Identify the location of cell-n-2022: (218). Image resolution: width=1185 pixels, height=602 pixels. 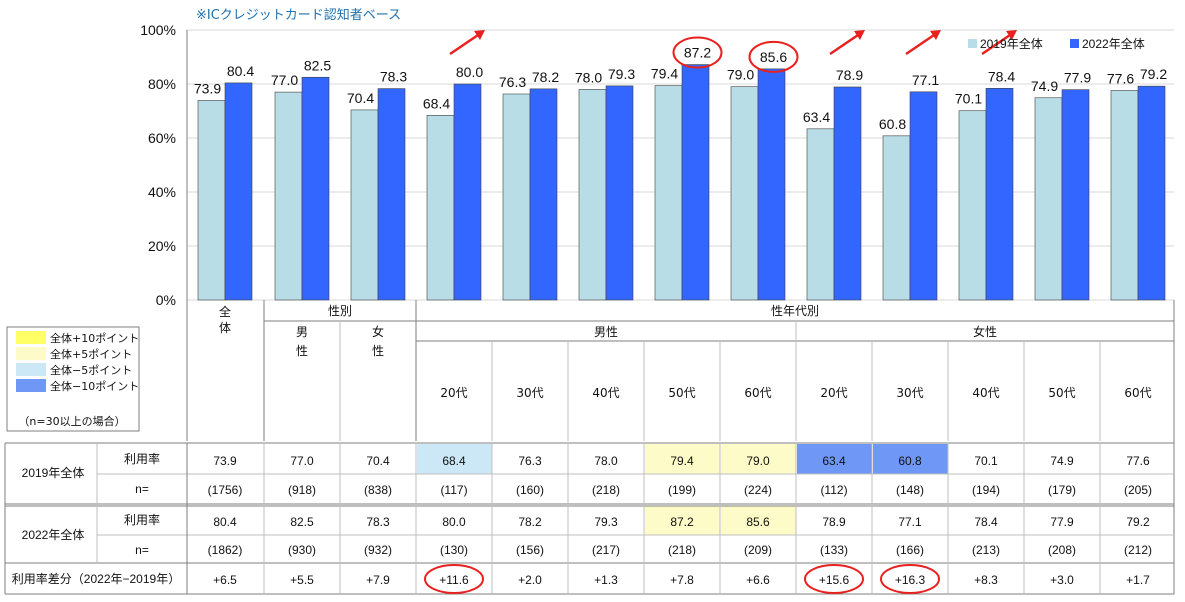
(682, 550).